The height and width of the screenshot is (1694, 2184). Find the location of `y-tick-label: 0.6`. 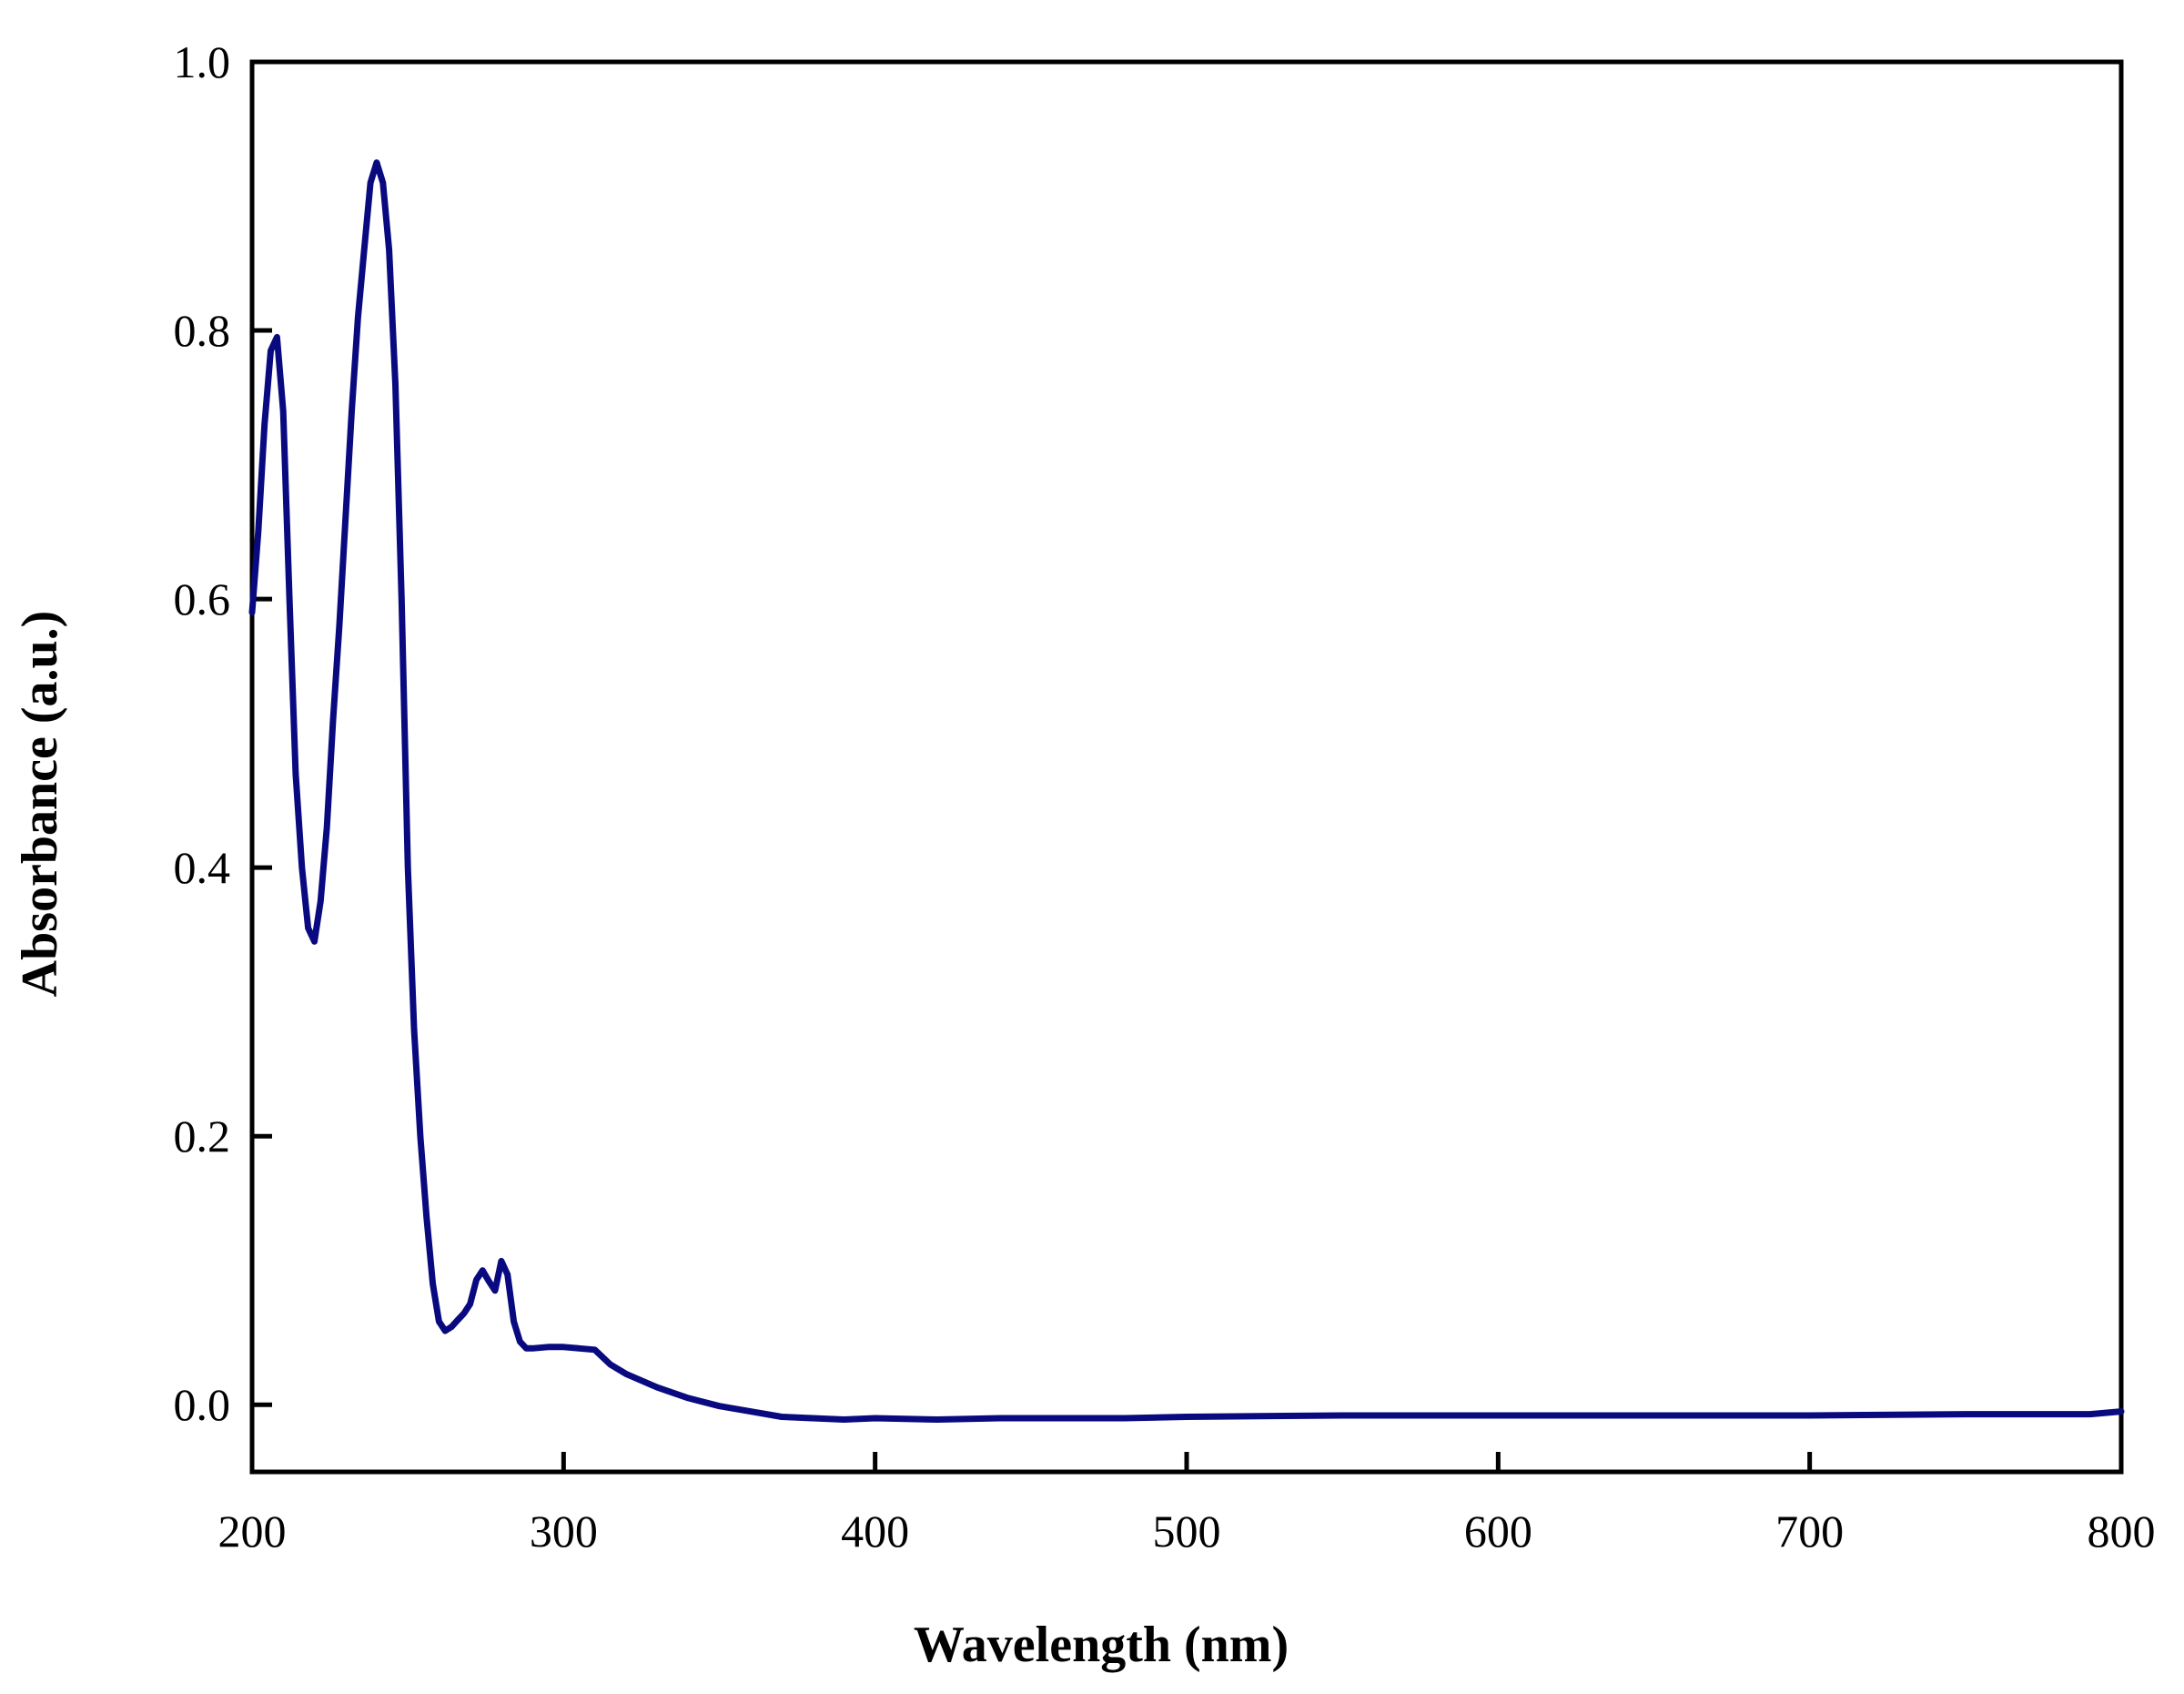

y-tick-label: 0.6 is located at coordinates (203, 598).